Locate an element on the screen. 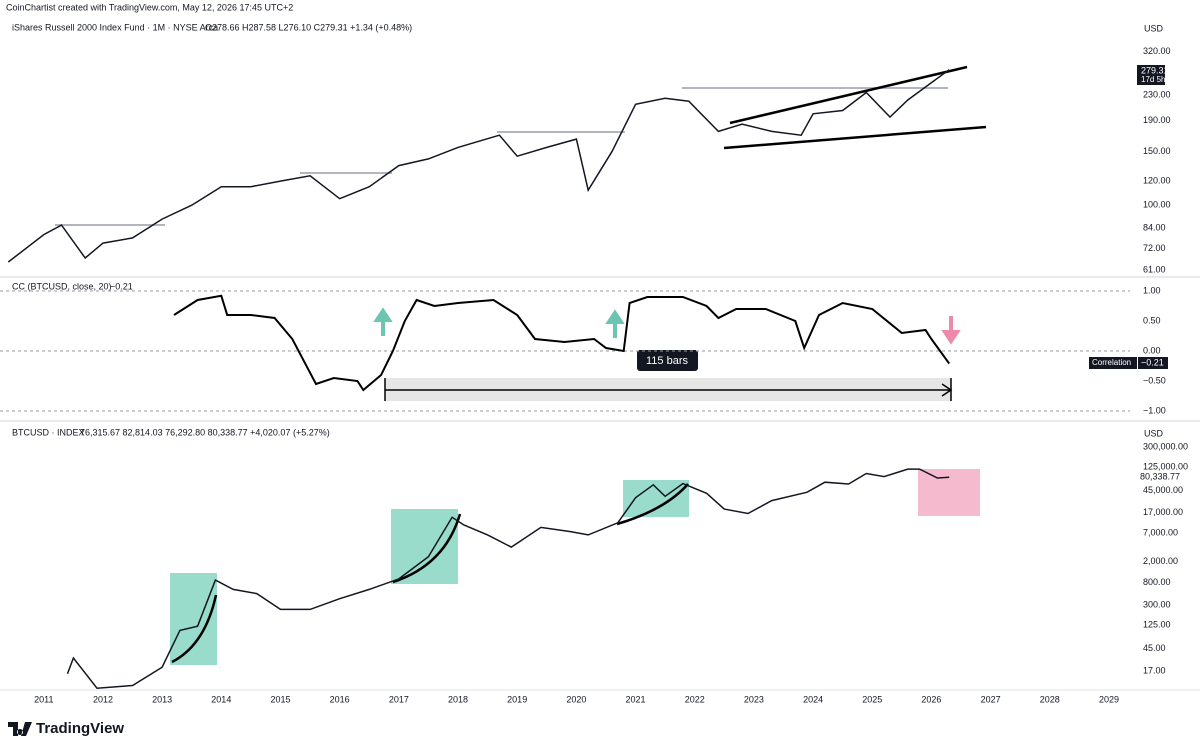  x-tick-label: 2012 is located at coordinates (103, 699).